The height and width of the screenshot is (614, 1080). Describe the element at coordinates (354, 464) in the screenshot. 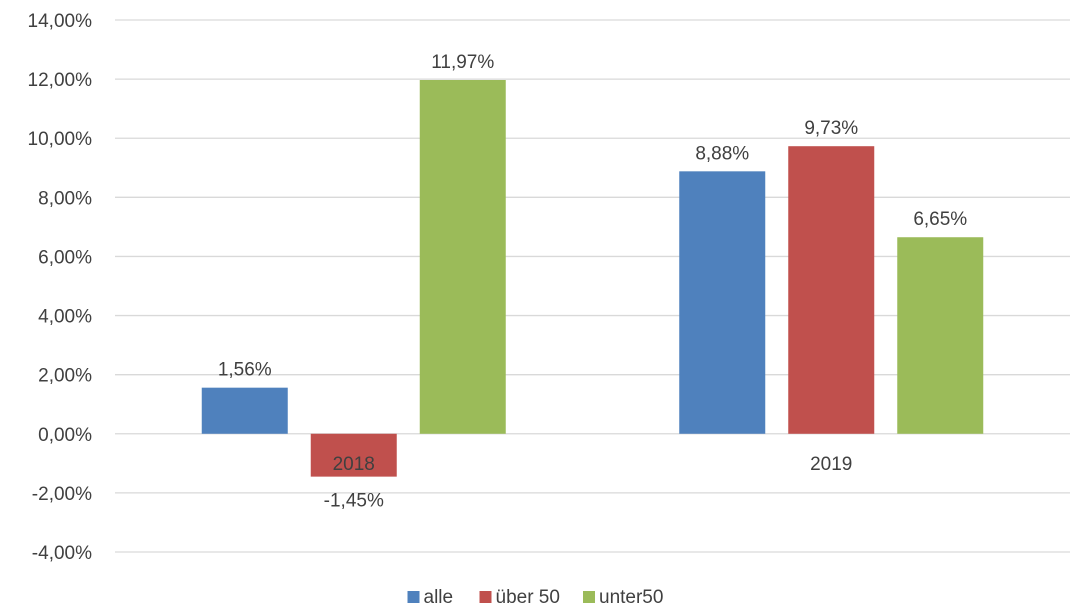

I see `category-label: 2018` at that location.